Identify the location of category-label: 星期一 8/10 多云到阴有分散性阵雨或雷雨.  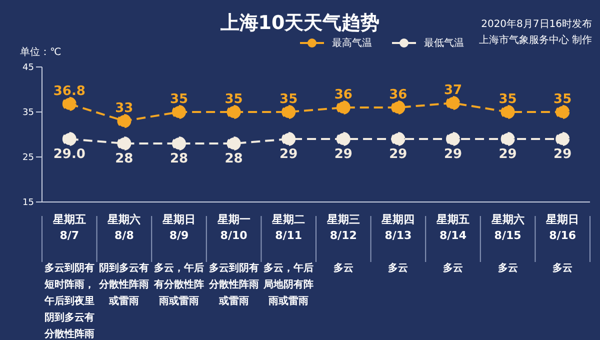
(233, 260).